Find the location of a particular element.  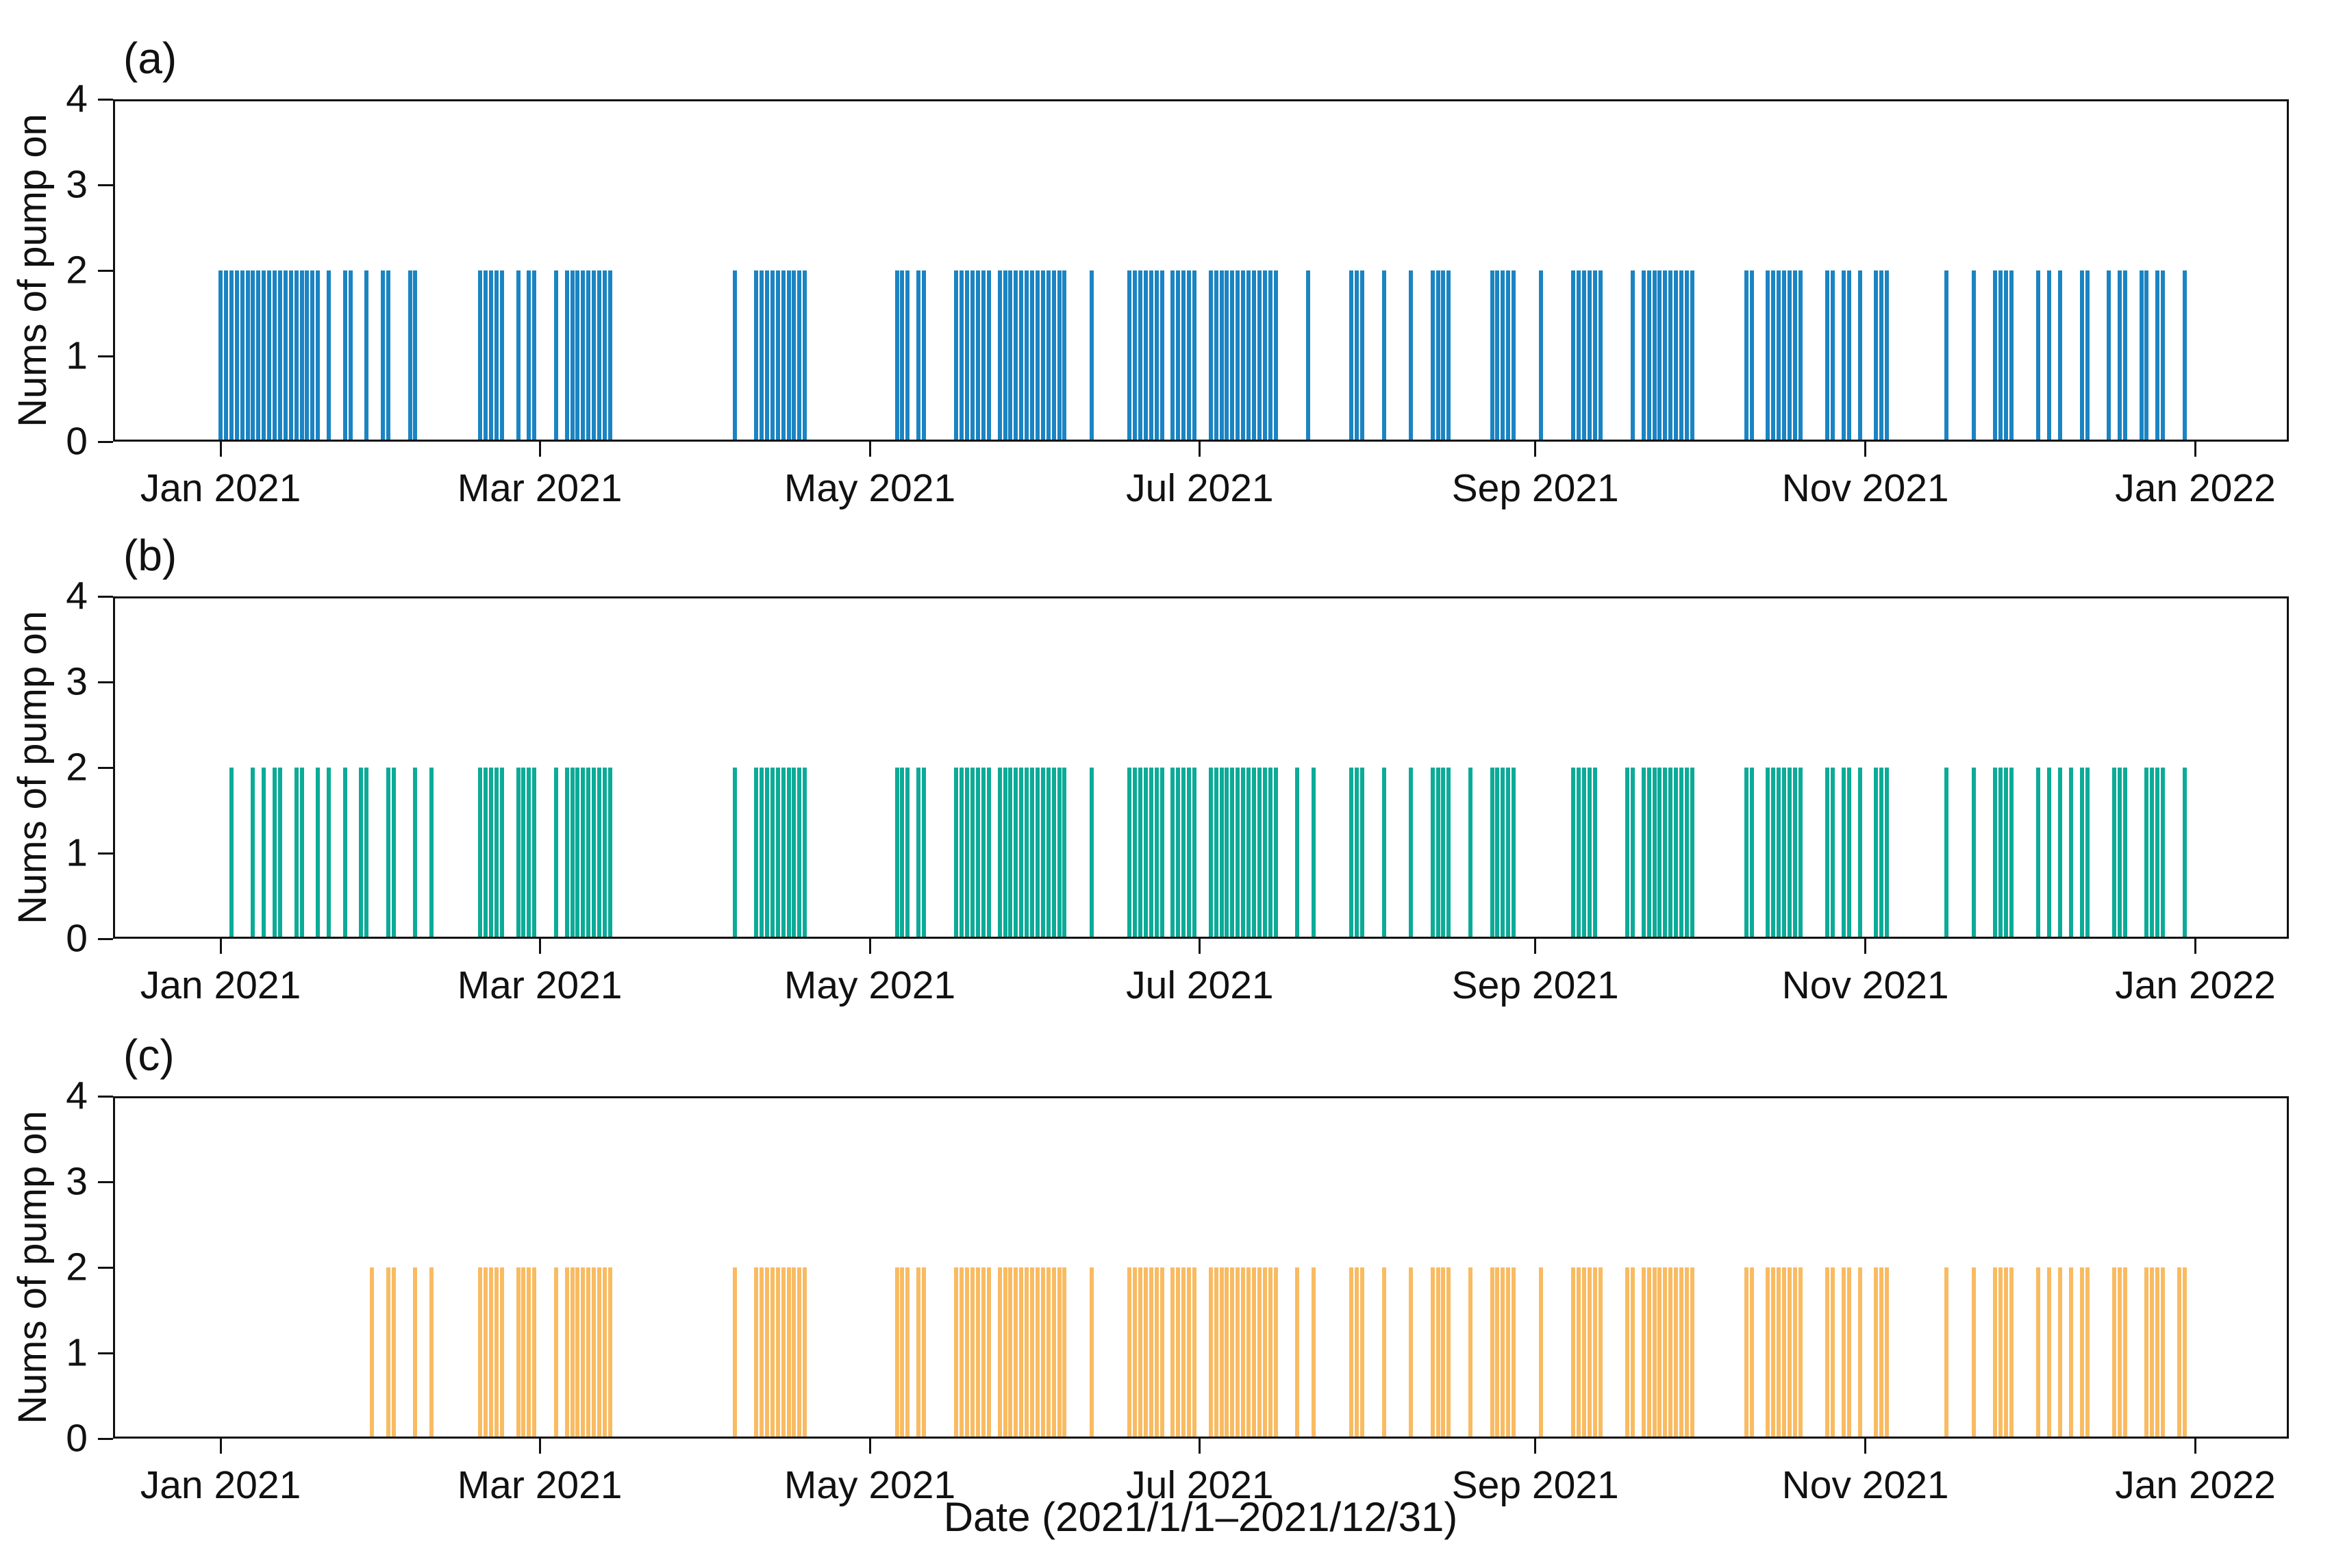

x-tick-label: Jan 2022 is located at coordinates (2195, 1485).